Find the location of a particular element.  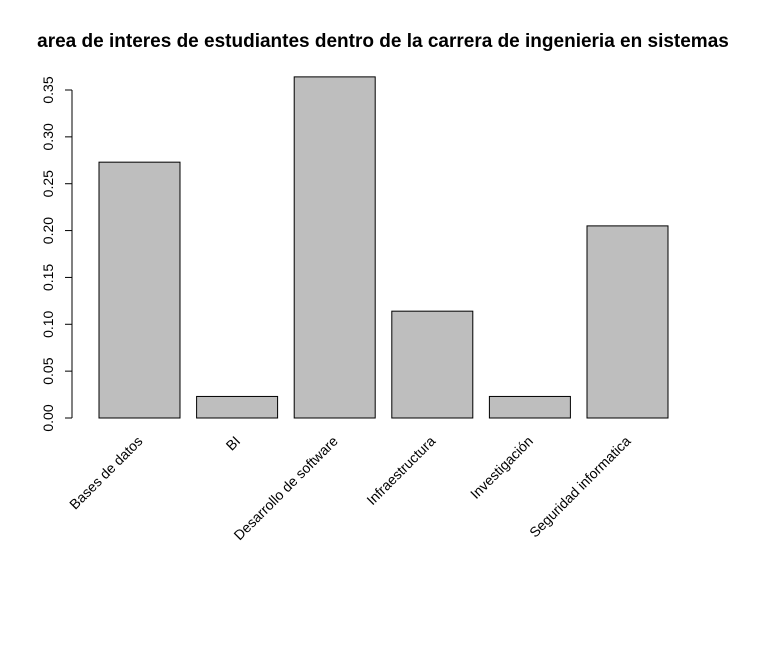

y-tick-label: 0.35 is located at coordinates (48, 89).